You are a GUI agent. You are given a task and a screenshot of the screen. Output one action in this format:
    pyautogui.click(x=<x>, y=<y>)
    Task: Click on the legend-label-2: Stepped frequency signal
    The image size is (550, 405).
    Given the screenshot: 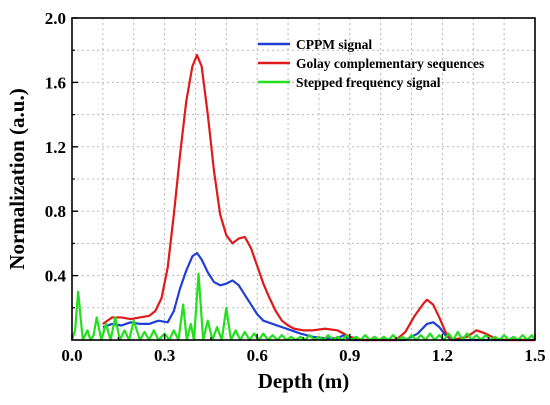 What is the action you would take?
    pyautogui.click(x=368, y=82)
    